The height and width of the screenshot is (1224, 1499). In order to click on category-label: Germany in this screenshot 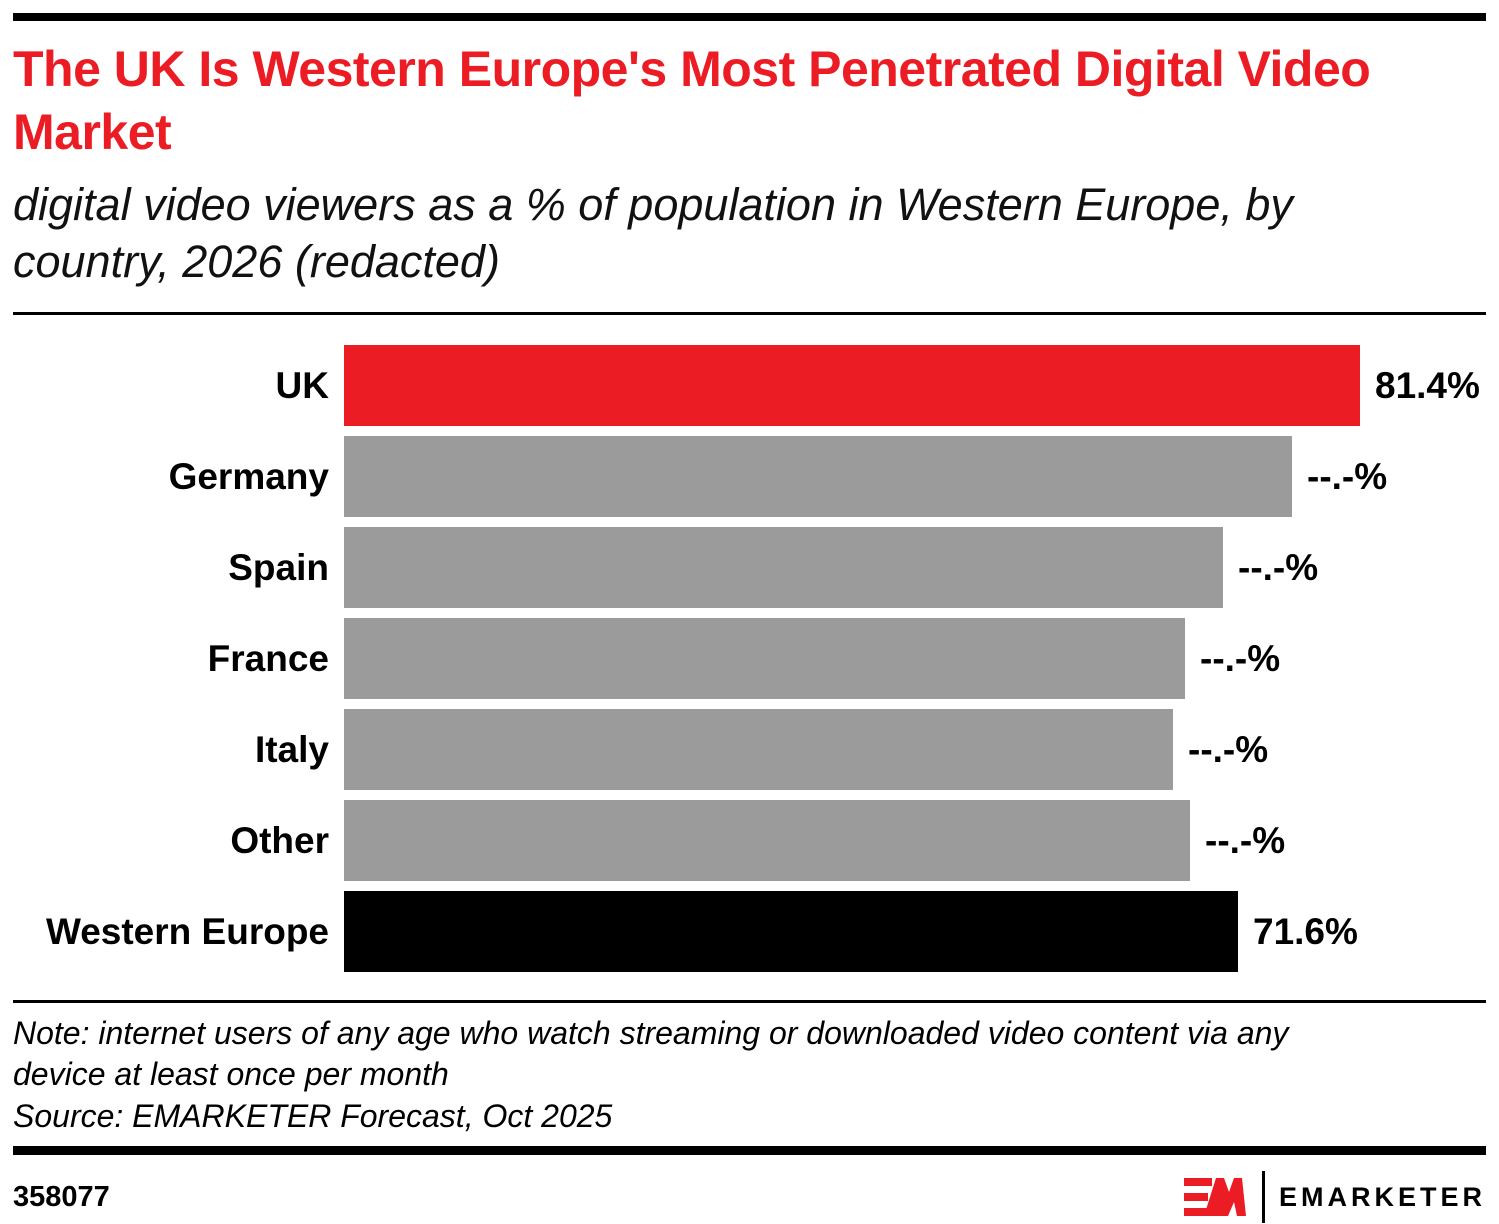, I will do `click(248, 476)`.